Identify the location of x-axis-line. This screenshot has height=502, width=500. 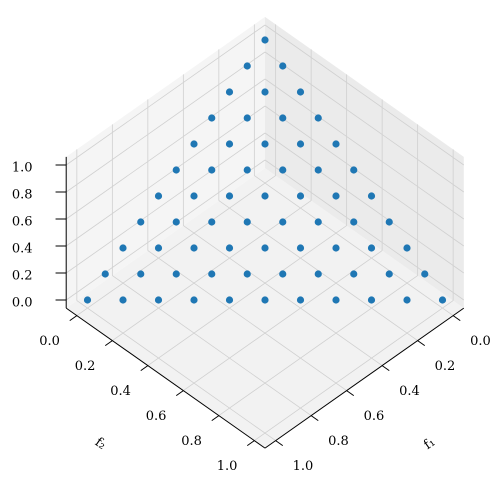
(364, 378).